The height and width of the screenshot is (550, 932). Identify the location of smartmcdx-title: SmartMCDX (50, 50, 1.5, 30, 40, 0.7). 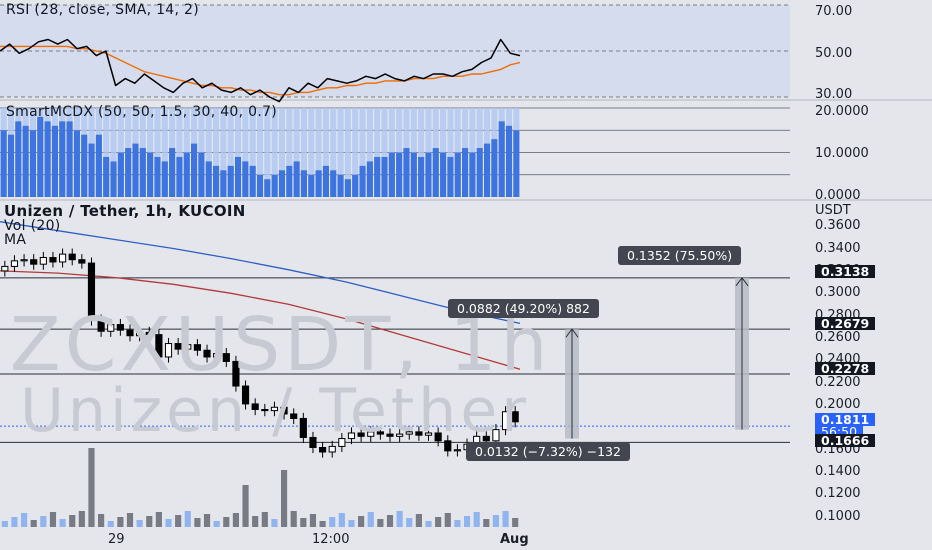
(142, 112).